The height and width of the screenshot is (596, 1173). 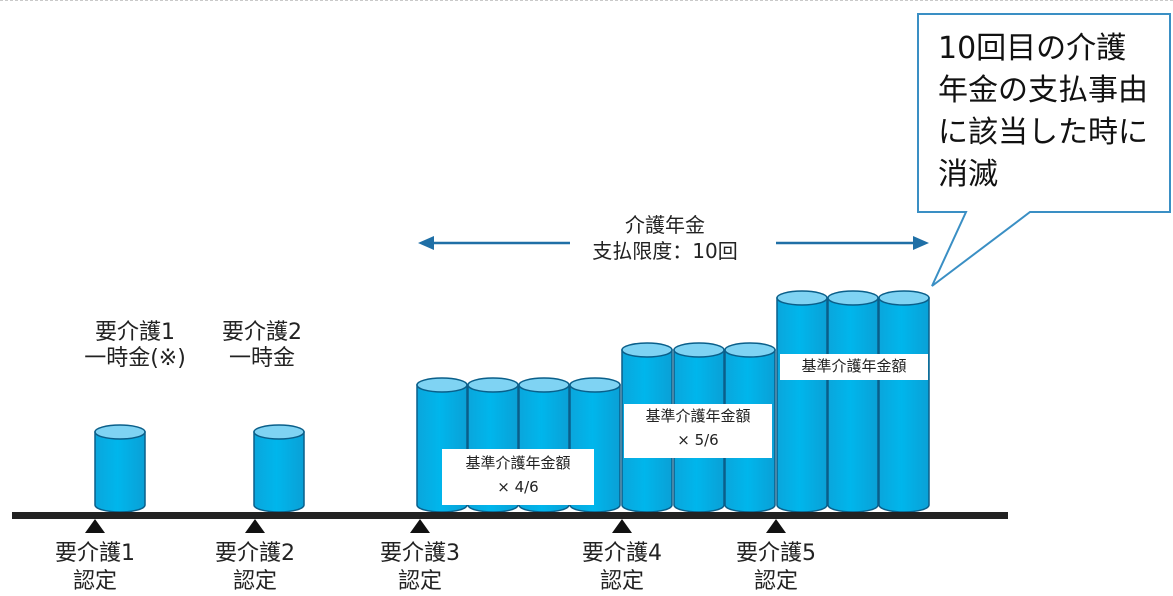 I want to click on timeline-baseline, so click(x=510, y=515).